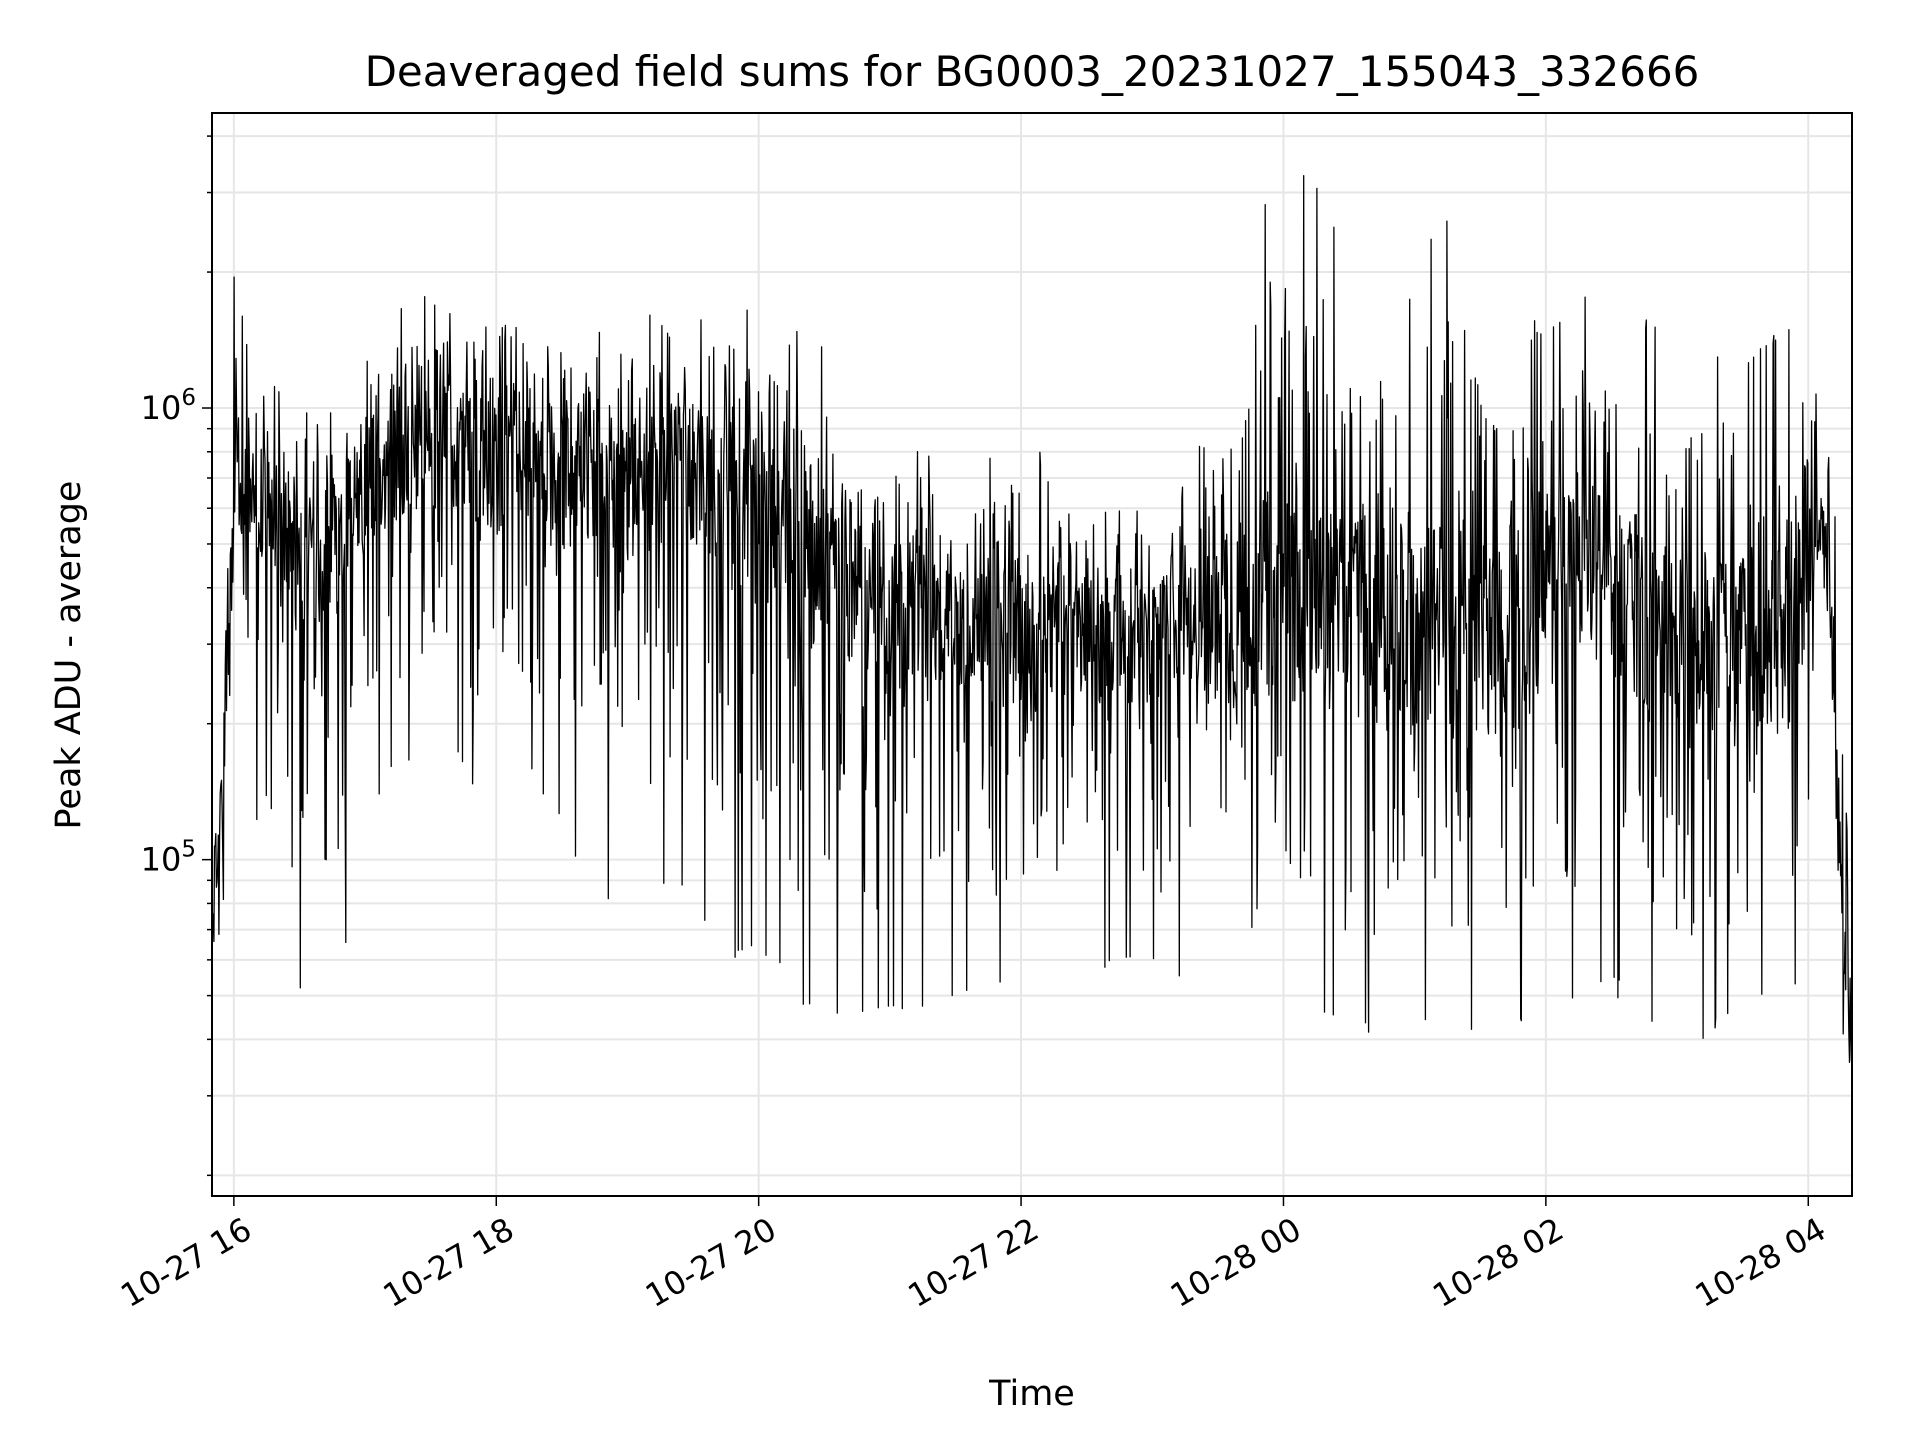 The width and height of the screenshot is (1920, 1440). Describe the element at coordinates (168, 406) in the screenshot. I see `y-tick-label: 10⁶` at that location.